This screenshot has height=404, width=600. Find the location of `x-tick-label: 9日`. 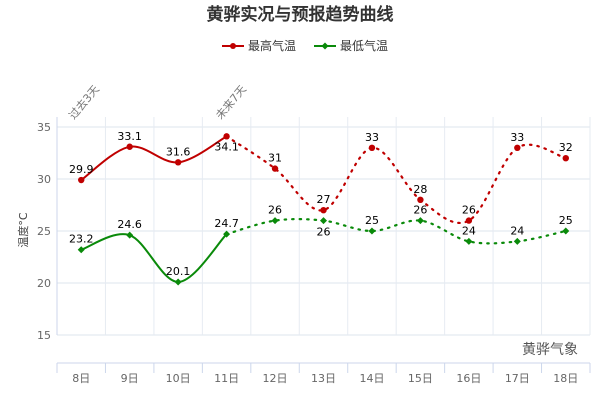

x-tick-label: 9日 is located at coordinates (130, 378).